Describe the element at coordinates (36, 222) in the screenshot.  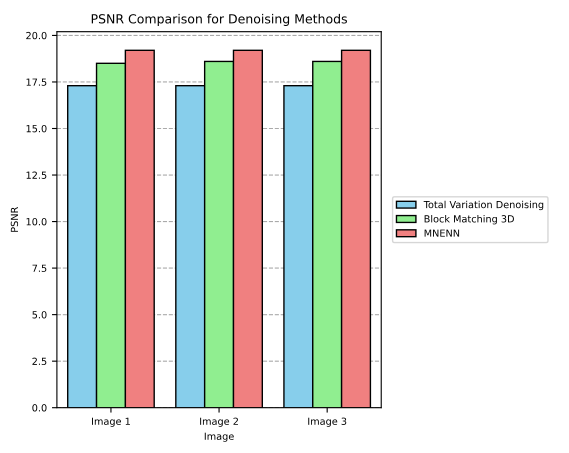
I see `y-tick-label: 10.0` at that location.